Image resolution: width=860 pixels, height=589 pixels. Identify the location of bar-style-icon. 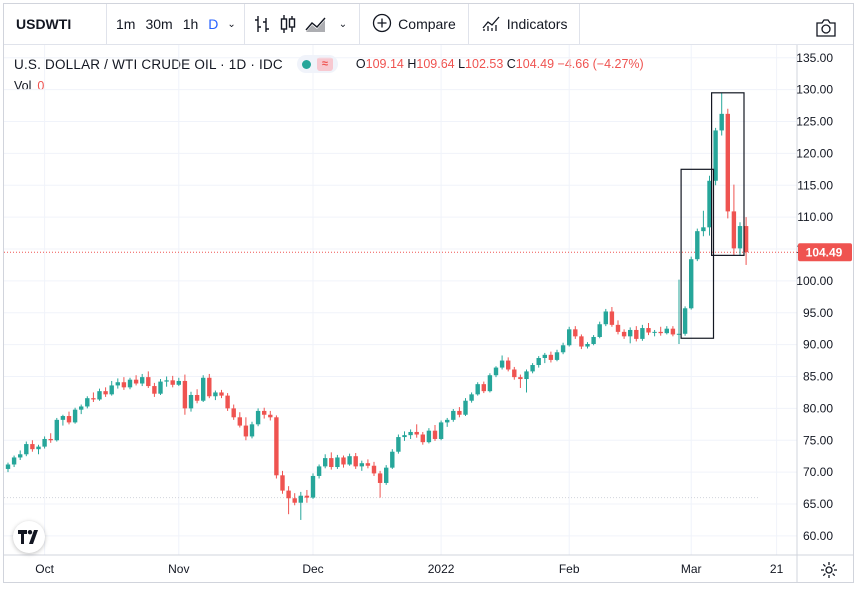
(262, 24).